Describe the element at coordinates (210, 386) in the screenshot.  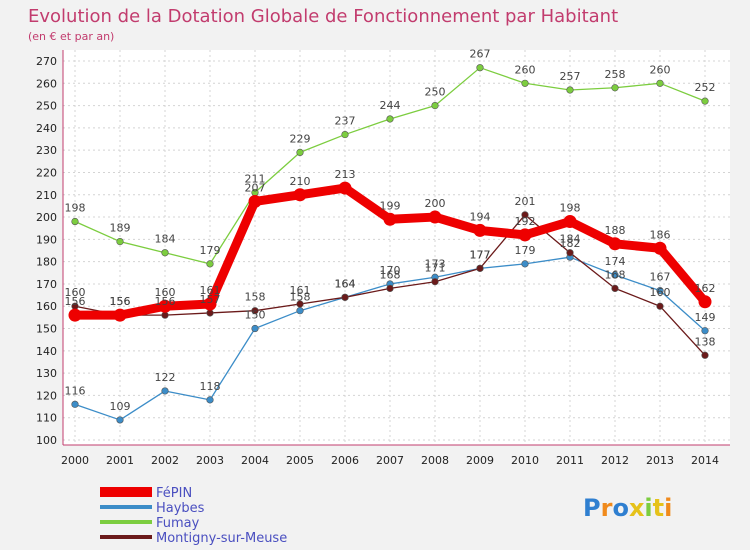
I see `data-label: 118` at that location.